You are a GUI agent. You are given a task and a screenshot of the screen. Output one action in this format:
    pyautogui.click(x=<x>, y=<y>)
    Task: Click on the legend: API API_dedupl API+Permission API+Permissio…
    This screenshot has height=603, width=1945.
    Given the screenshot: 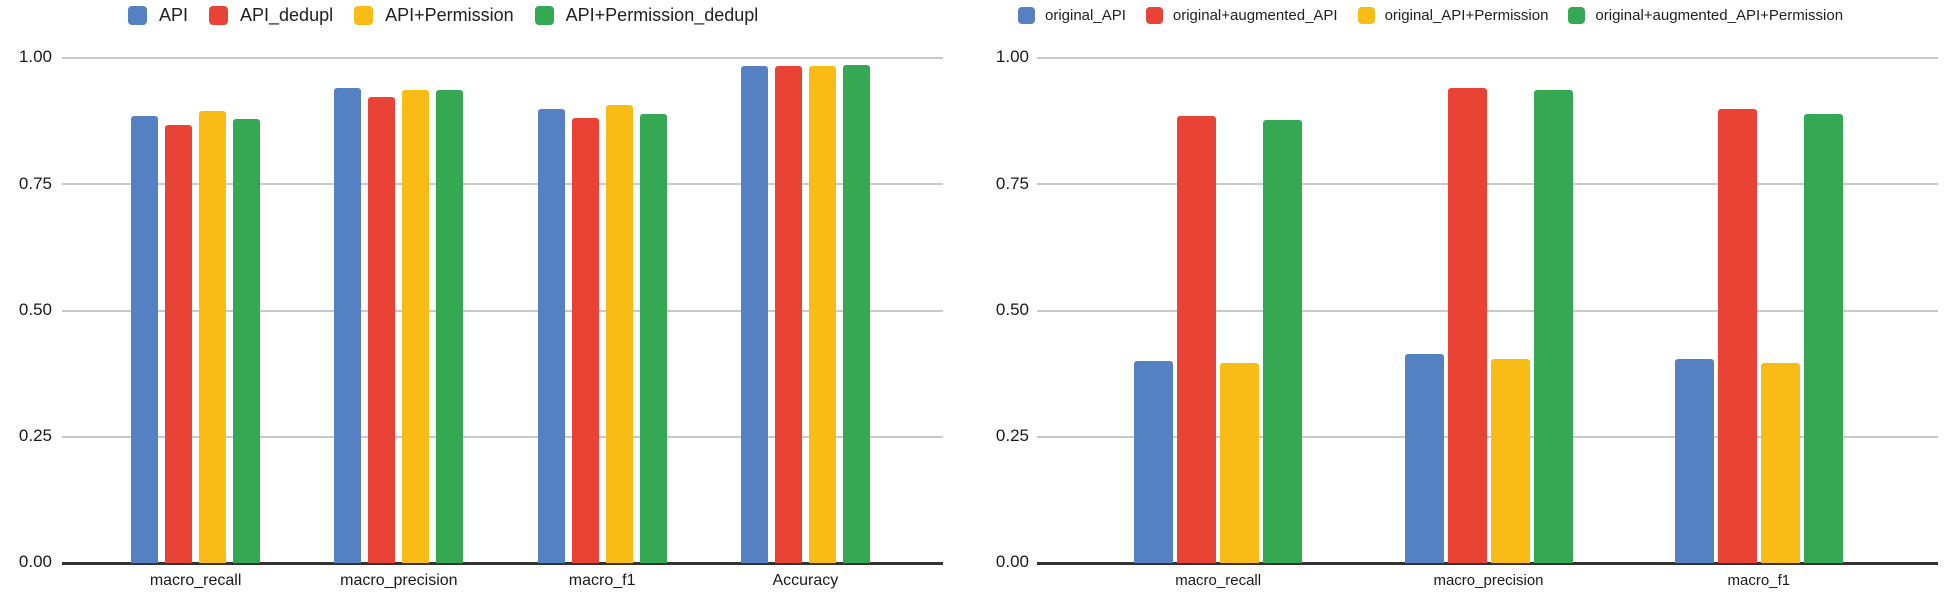 What is the action you would take?
    pyautogui.click(x=443, y=15)
    